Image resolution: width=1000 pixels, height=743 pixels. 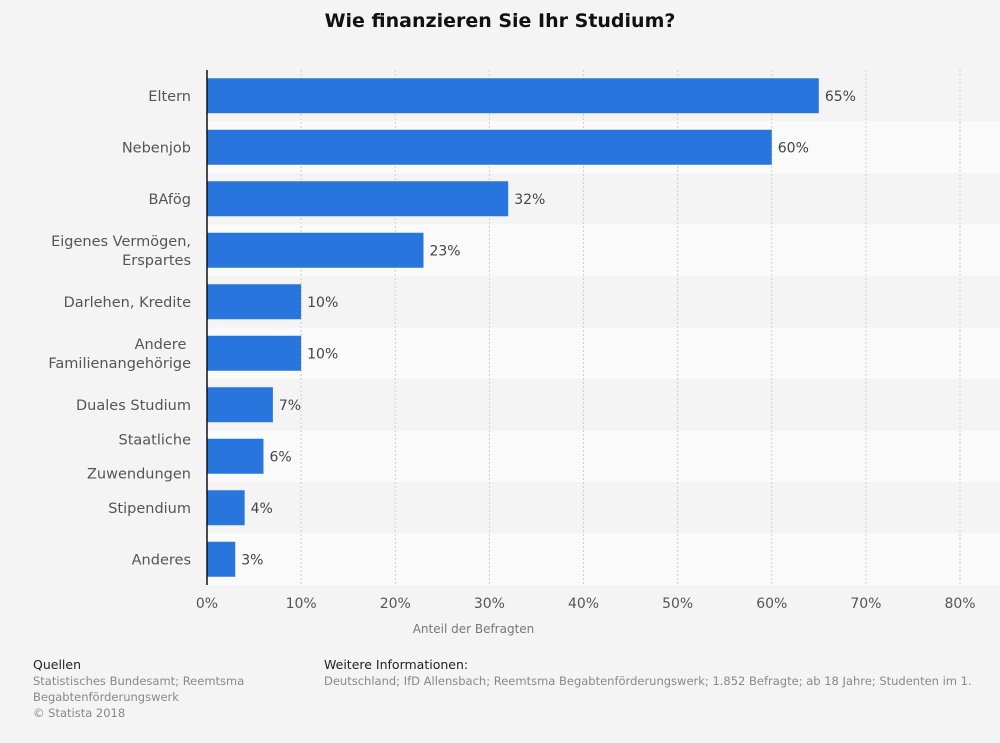 What do you see at coordinates (280, 457) in the screenshot?
I see `data-label: 6%` at bounding box center [280, 457].